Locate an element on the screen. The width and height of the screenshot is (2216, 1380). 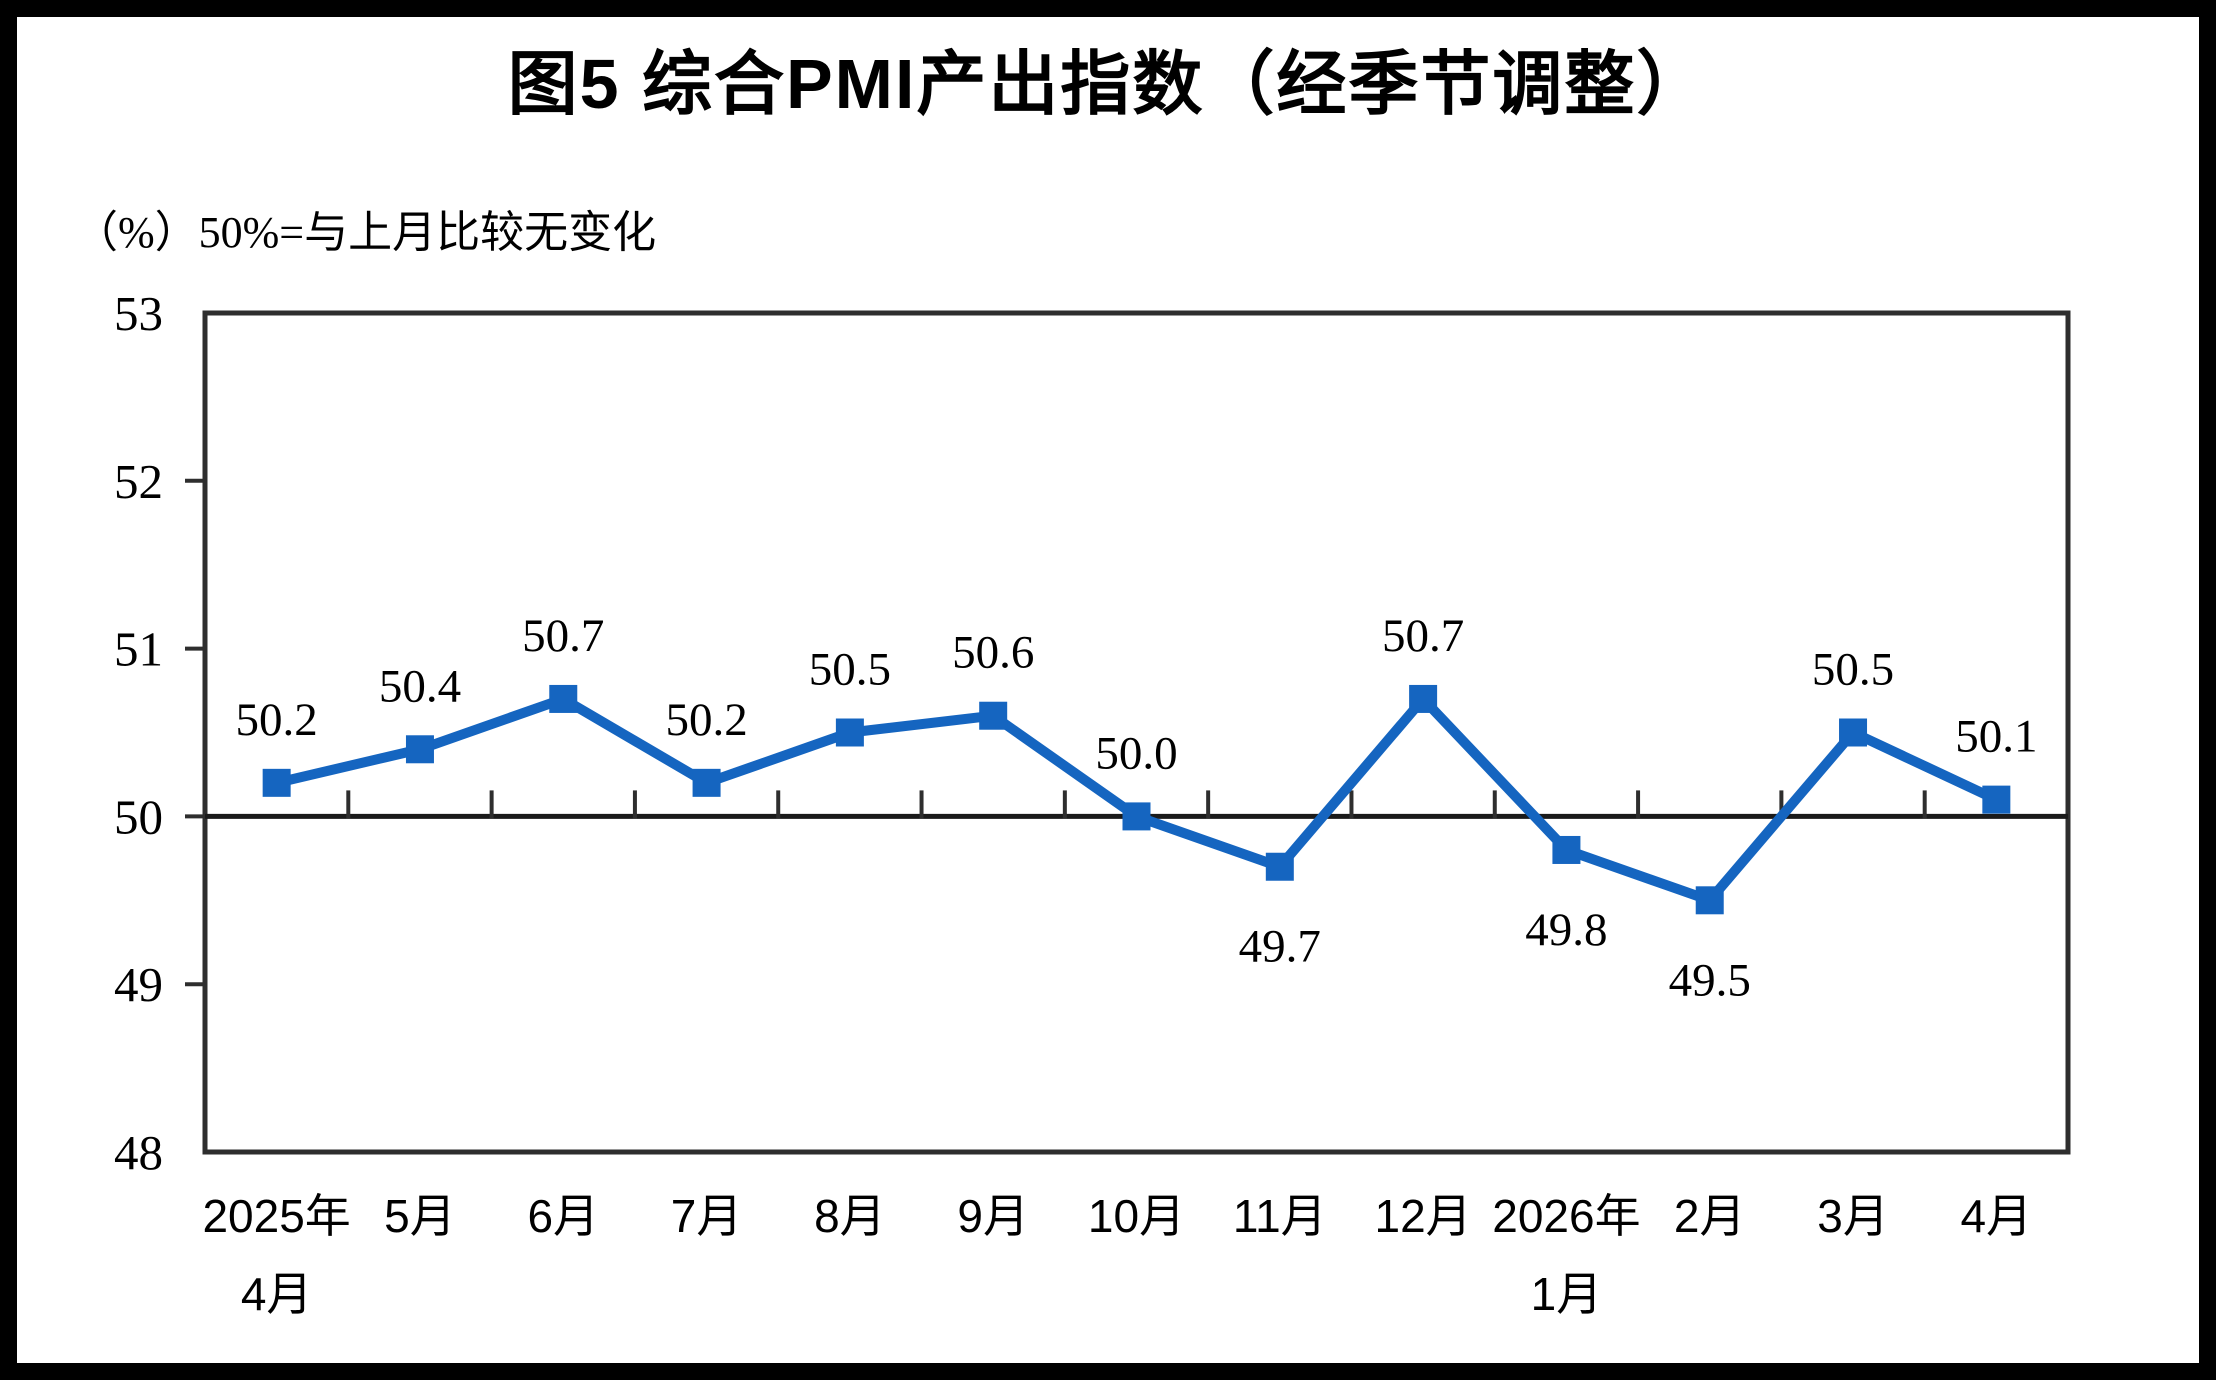
x-axis-tick-label: 12月 is located at coordinates (1423, 1216).